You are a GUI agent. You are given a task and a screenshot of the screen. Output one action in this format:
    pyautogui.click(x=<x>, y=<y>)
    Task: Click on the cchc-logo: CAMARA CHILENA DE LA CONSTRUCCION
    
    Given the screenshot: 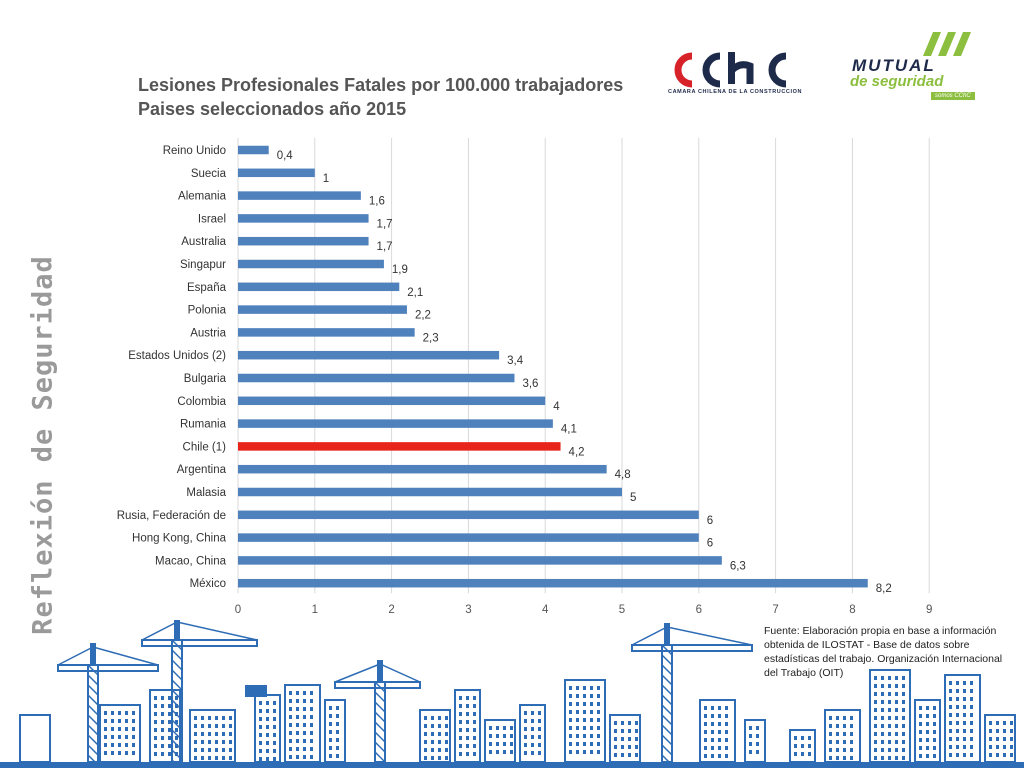 What is the action you would take?
    pyautogui.click(x=743, y=74)
    